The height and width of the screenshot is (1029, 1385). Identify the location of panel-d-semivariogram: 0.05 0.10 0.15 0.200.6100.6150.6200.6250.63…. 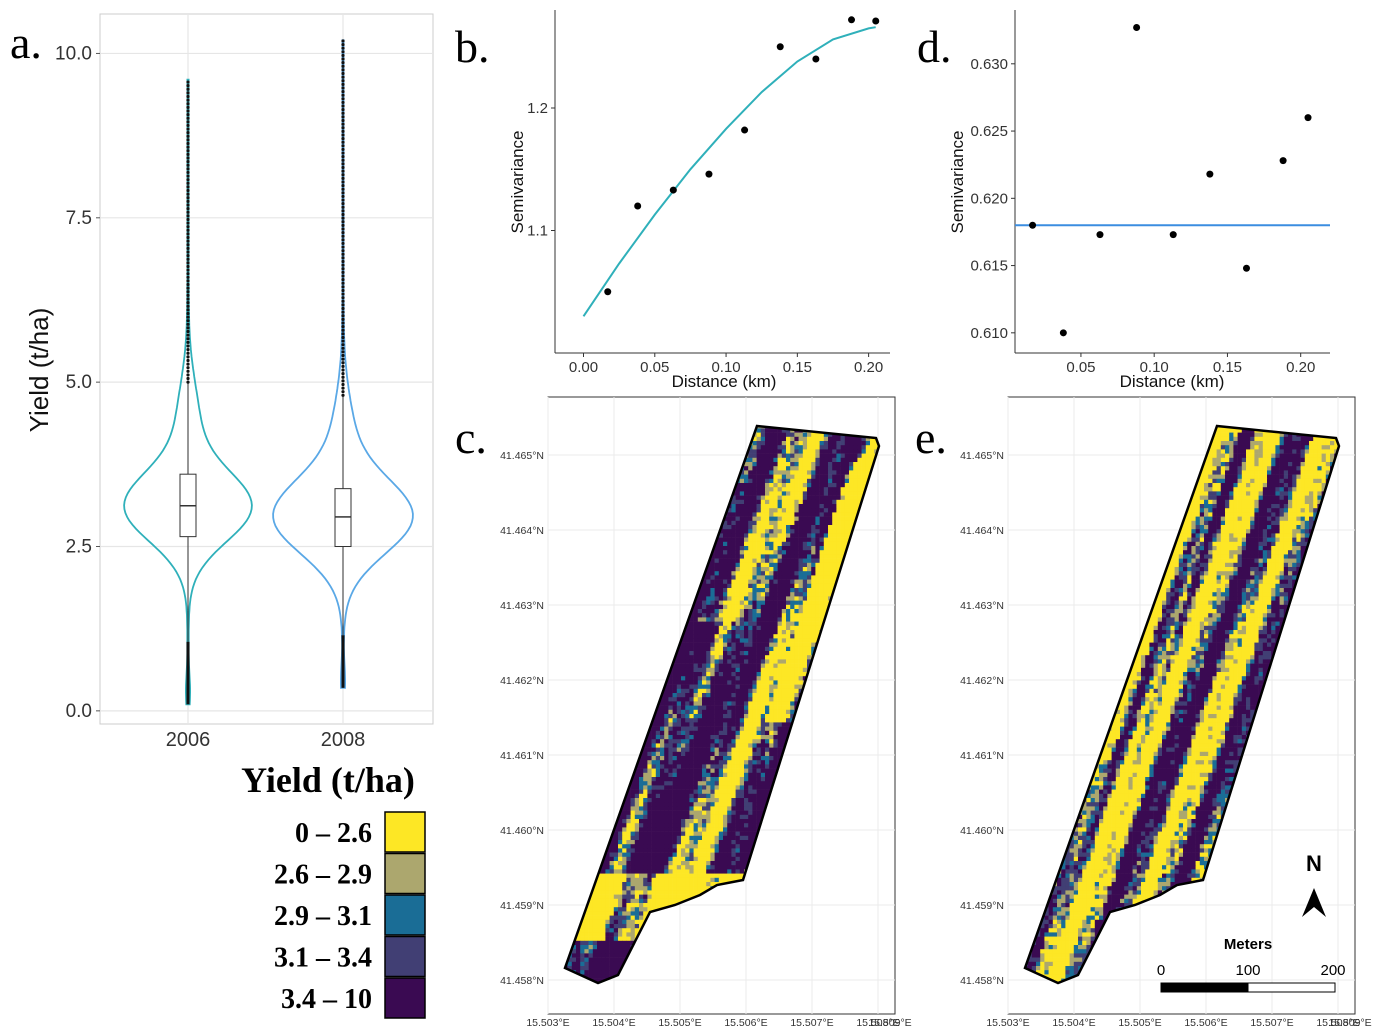
(1123, 200).